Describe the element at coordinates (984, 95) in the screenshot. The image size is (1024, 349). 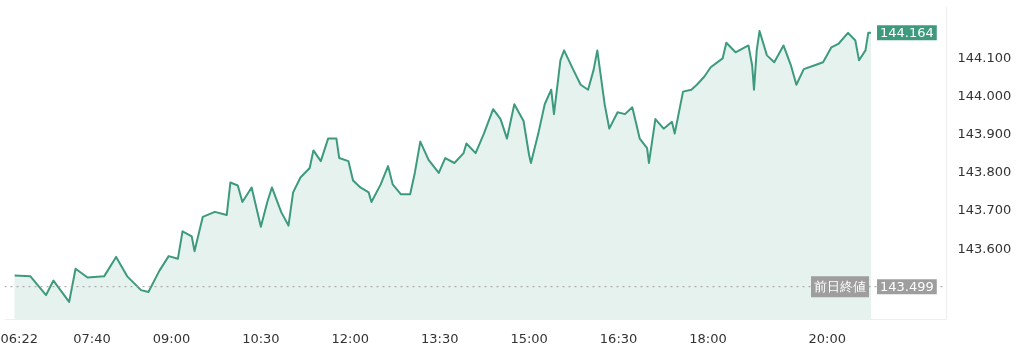
I see `y-tick-label: 144.000` at that location.